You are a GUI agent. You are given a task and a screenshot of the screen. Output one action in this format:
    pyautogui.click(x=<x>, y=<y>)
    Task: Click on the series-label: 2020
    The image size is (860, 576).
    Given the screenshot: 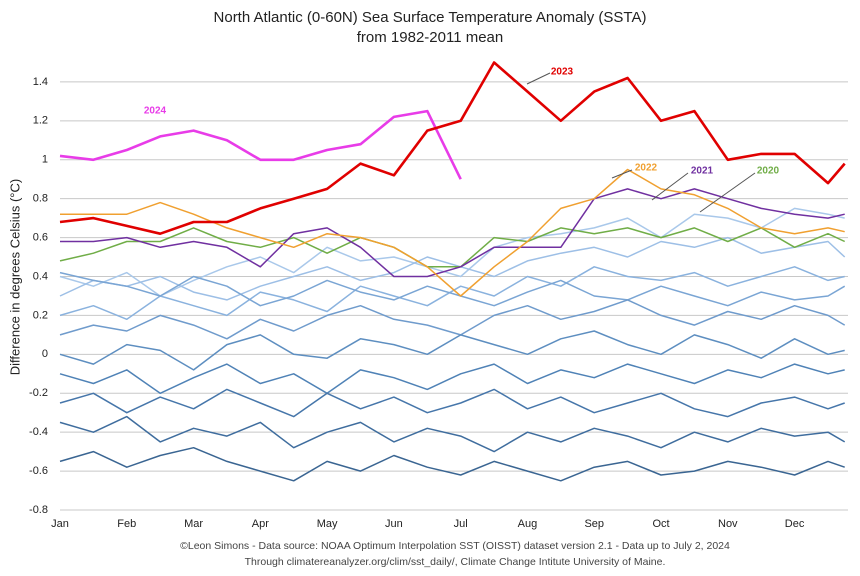 What is the action you would take?
    pyautogui.click(x=768, y=171)
    